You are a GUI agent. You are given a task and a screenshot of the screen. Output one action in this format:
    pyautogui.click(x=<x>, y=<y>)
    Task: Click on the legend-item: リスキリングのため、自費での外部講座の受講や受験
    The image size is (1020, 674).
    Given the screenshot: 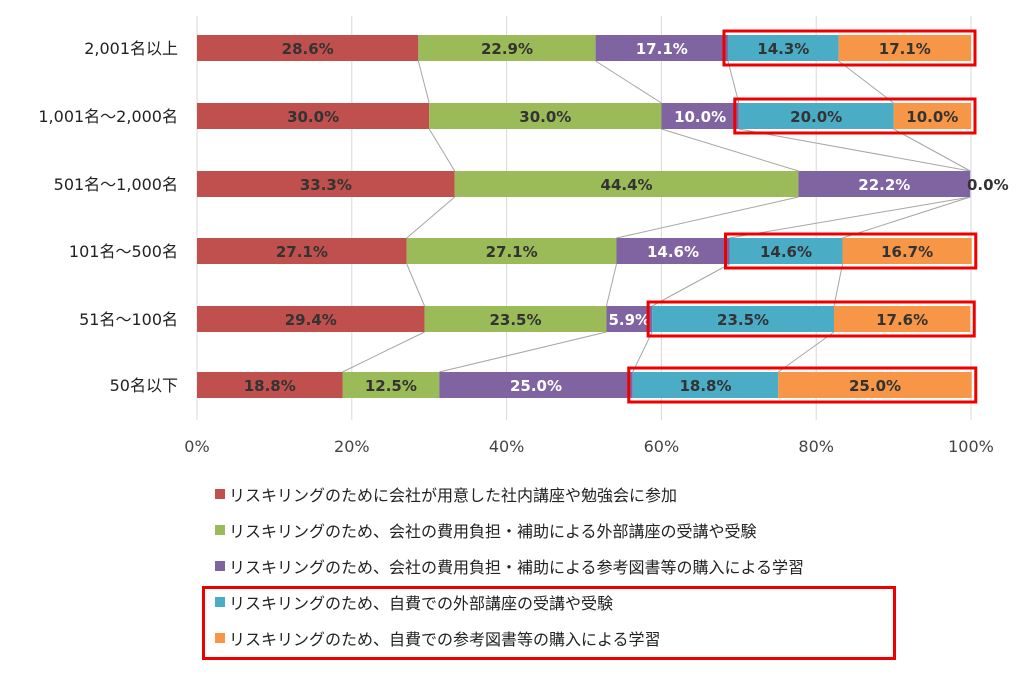 What is the action you would take?
    pyautogui.click(x=509, y=602)
    